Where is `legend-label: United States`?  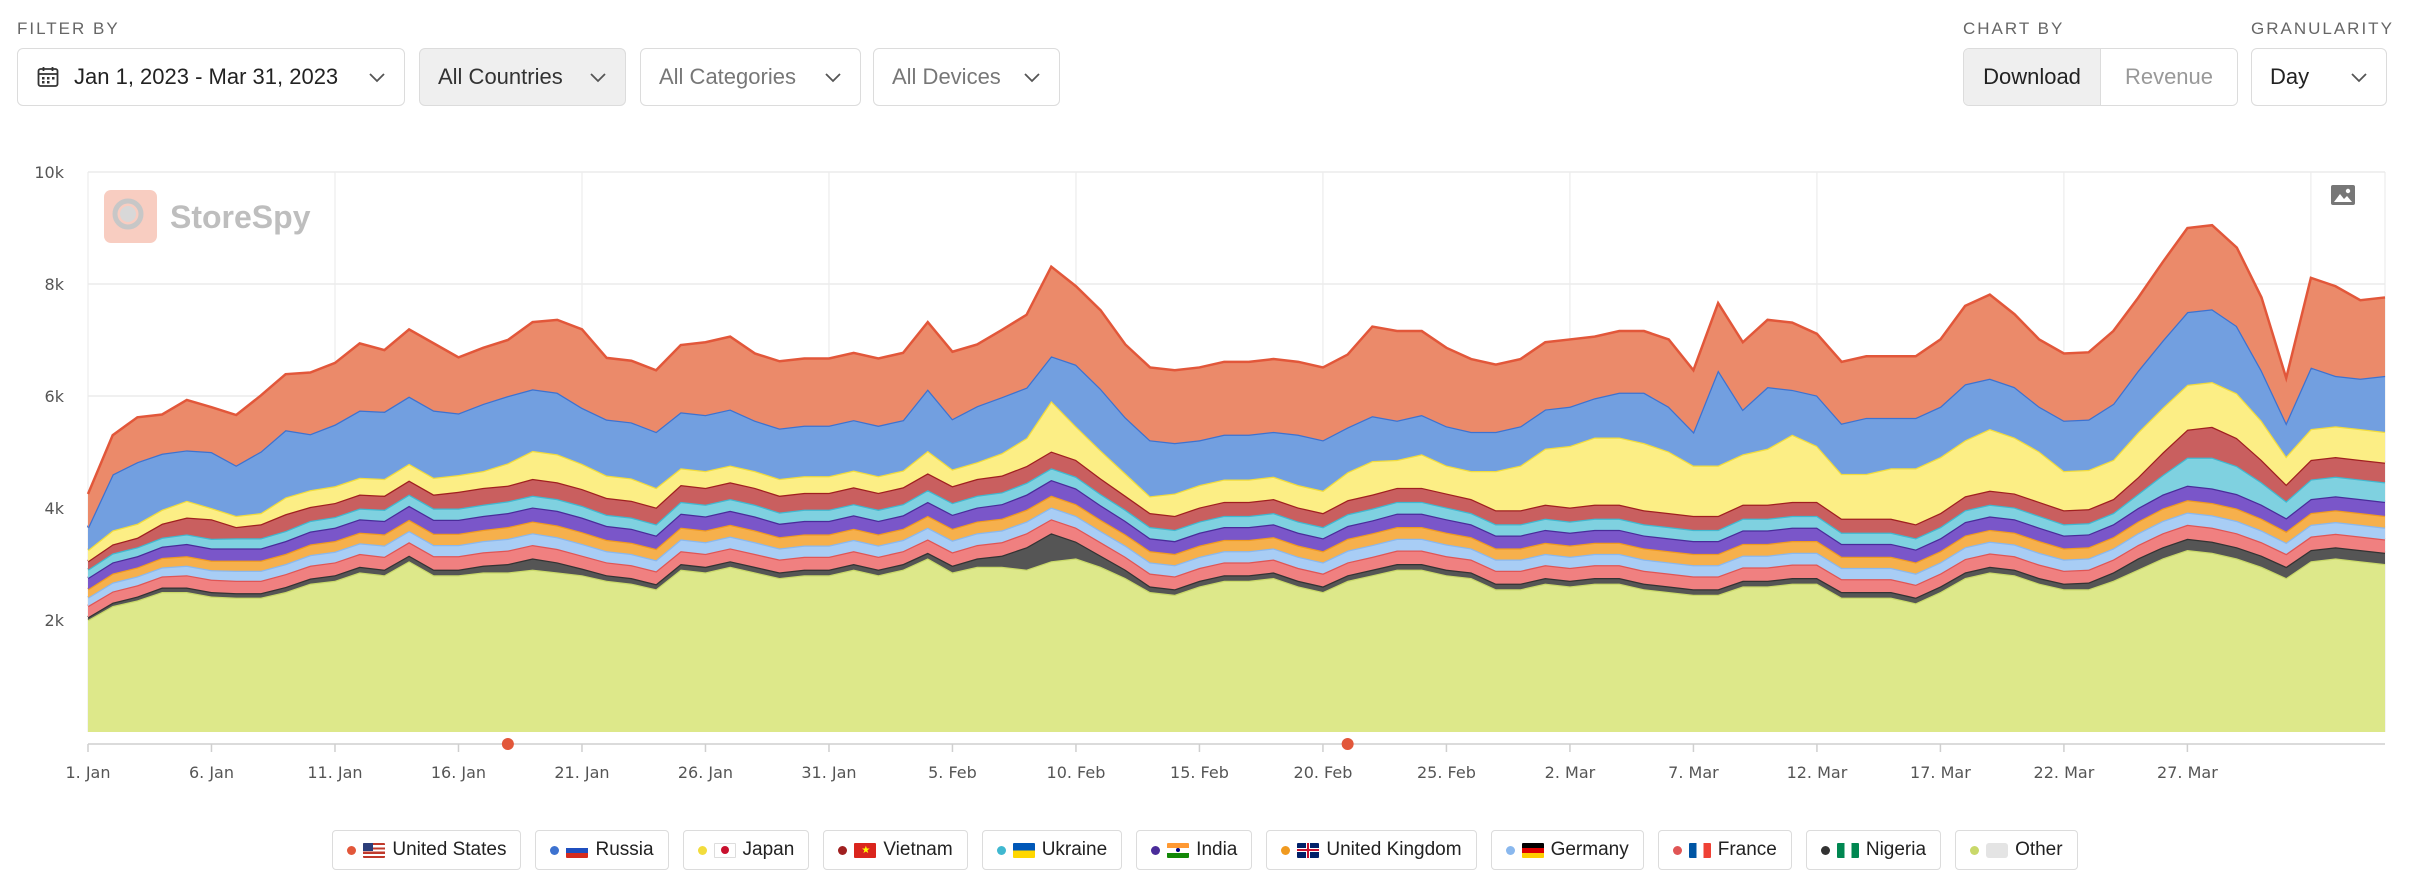
legend-label: United States is located at coordinates (449, 849).